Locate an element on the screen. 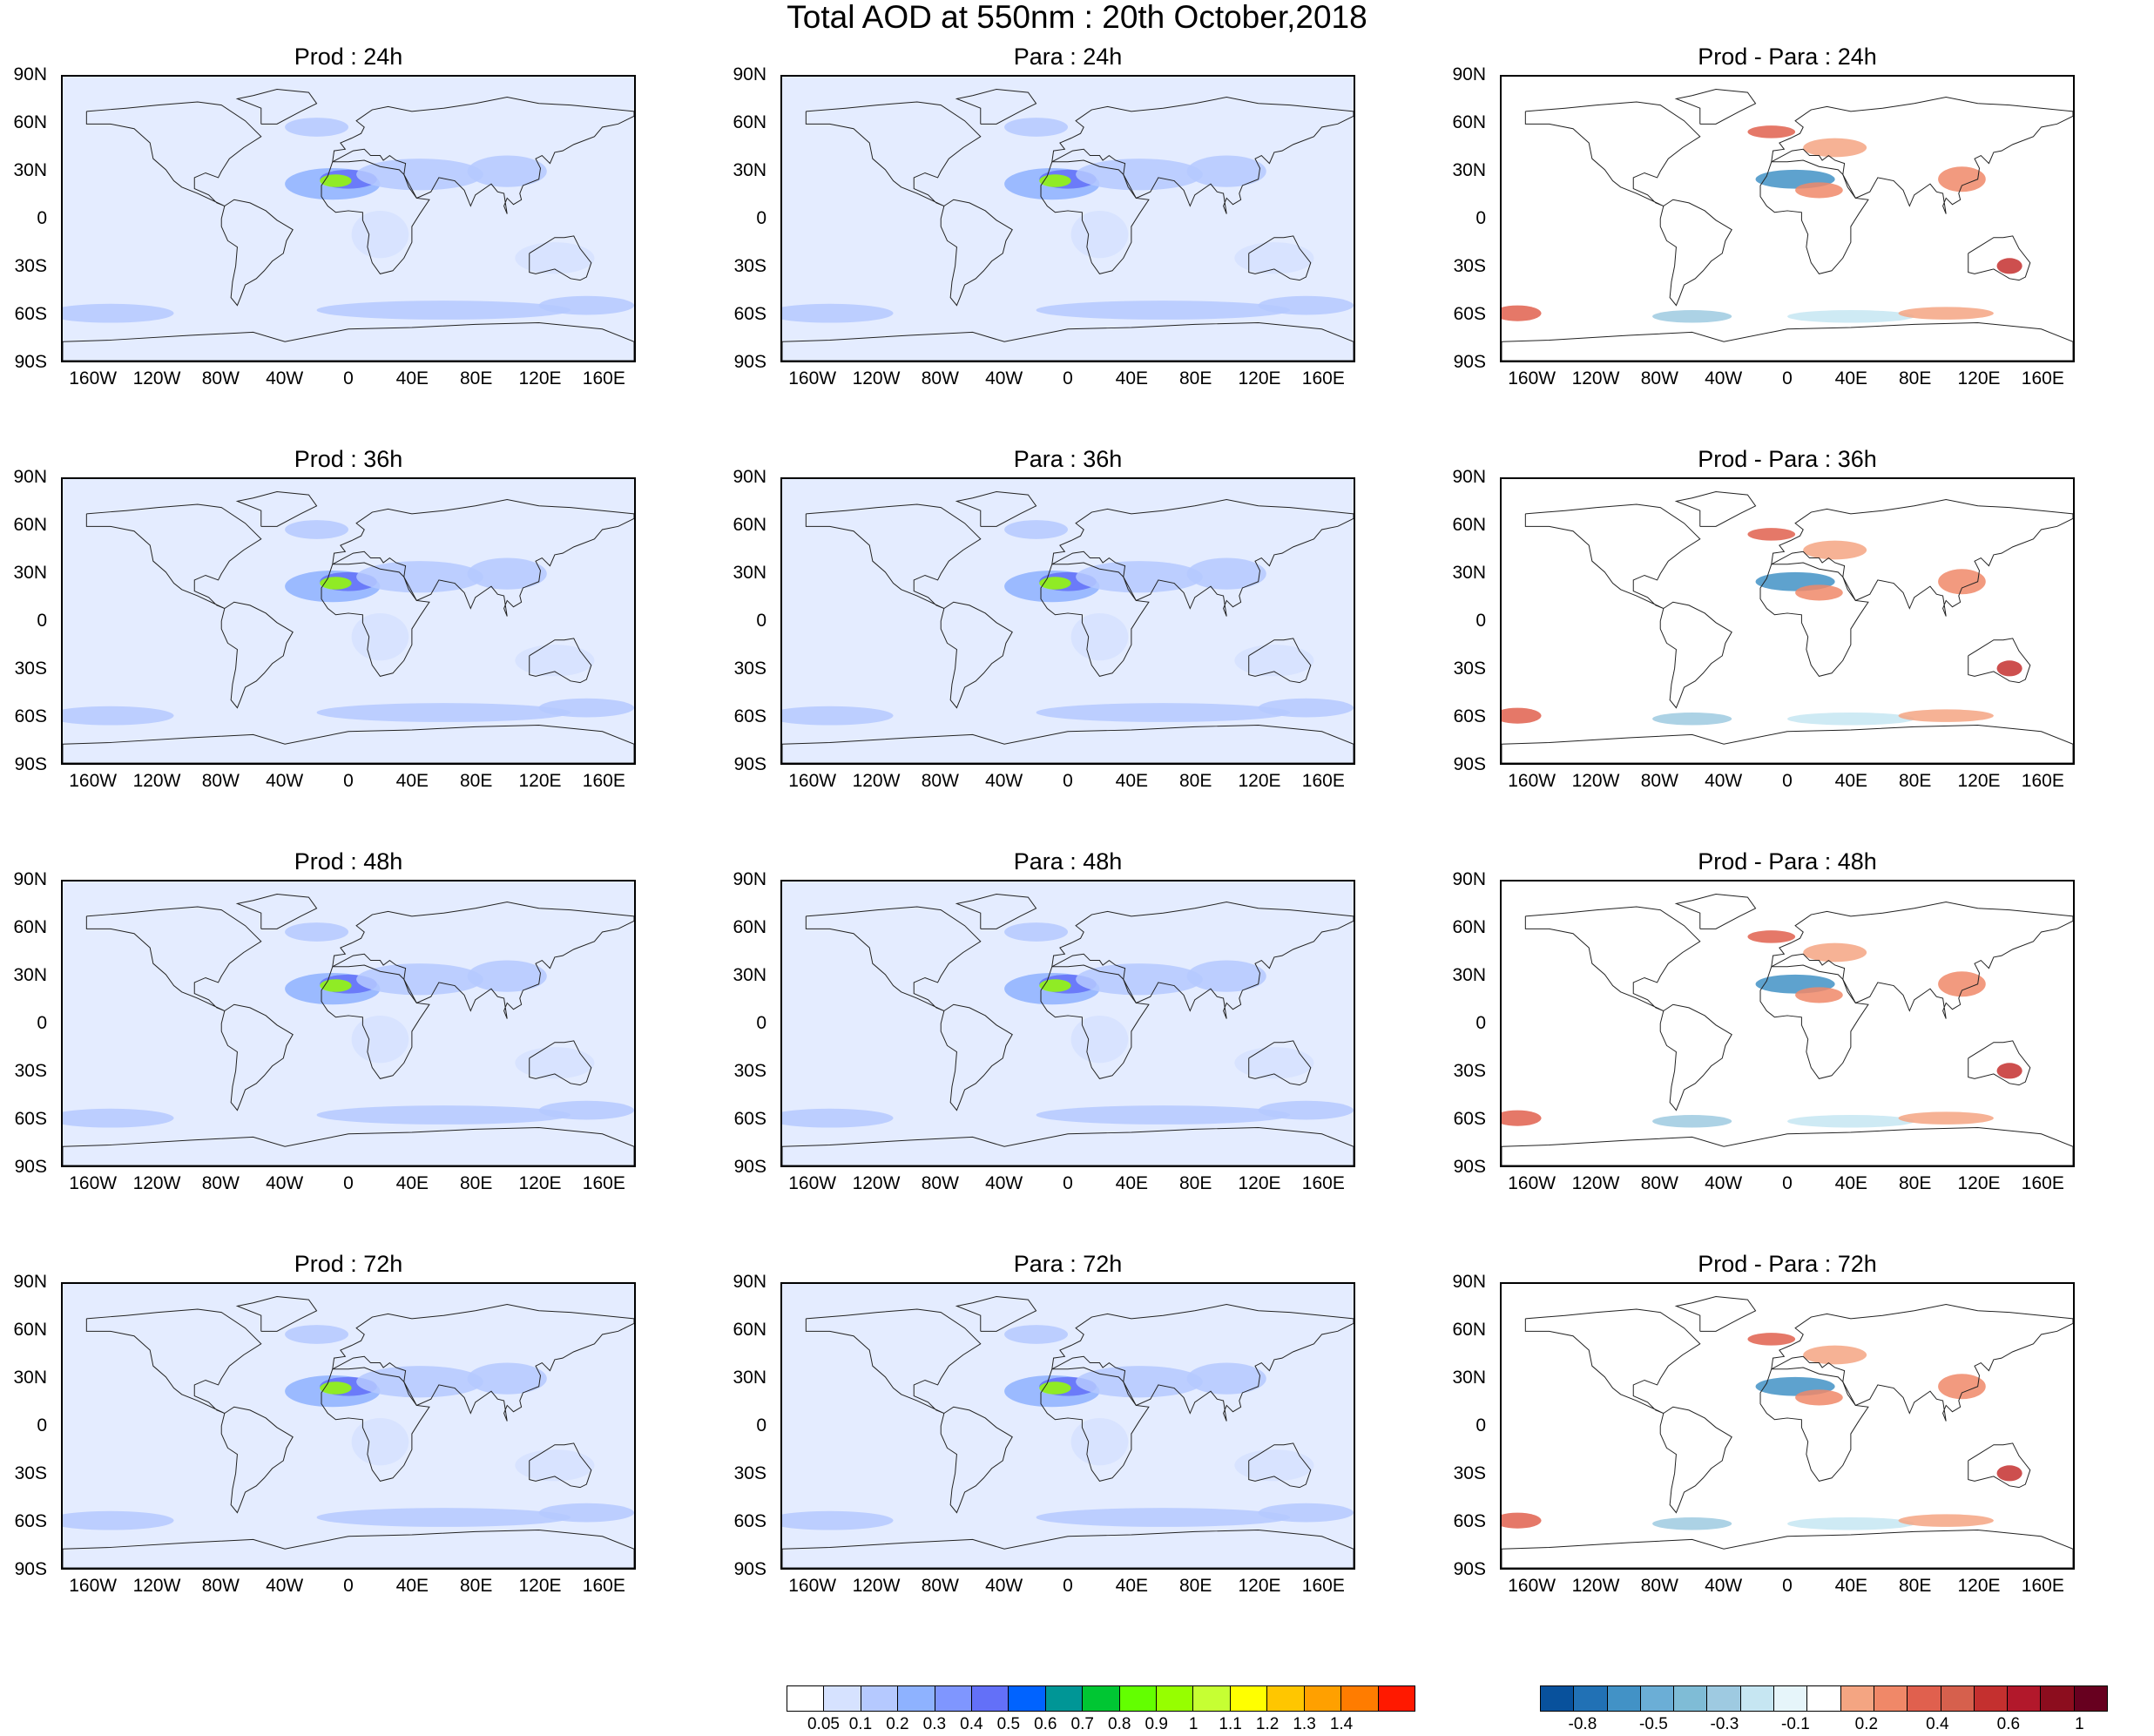  colorbar-label: 0.4 is located at coordinates (1937, 1724).